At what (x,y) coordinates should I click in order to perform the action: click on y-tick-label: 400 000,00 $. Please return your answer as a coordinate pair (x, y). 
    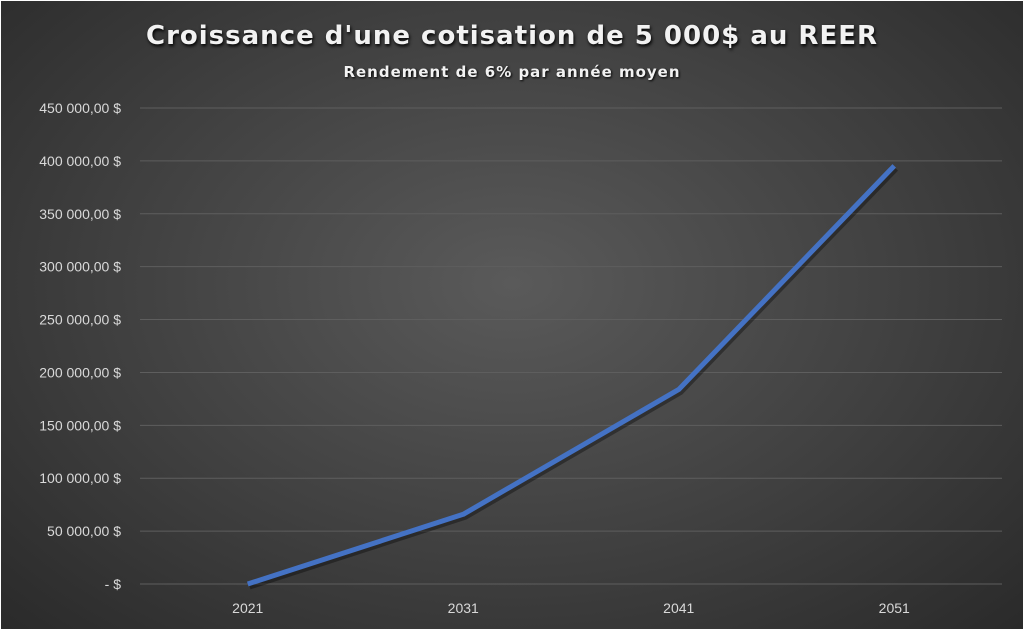
    Looking at the image, I should click on (80, 161).